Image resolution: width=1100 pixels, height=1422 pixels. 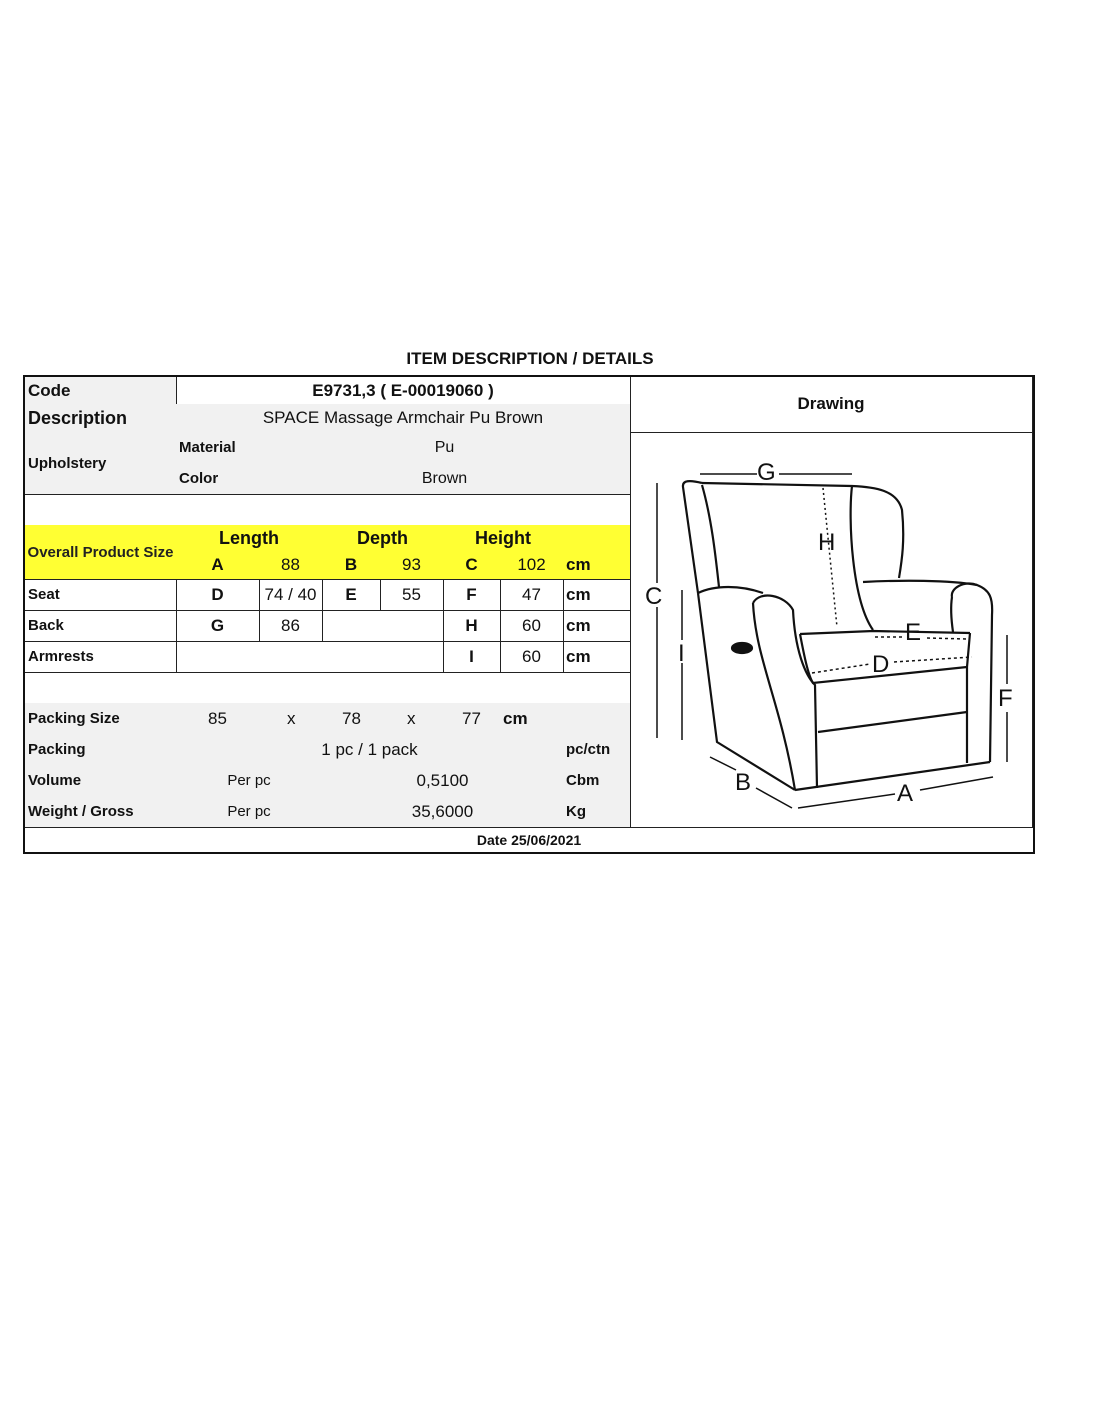 I want to click on packing-value: 1 pc / 1 pack, so click(x=370, y=750).